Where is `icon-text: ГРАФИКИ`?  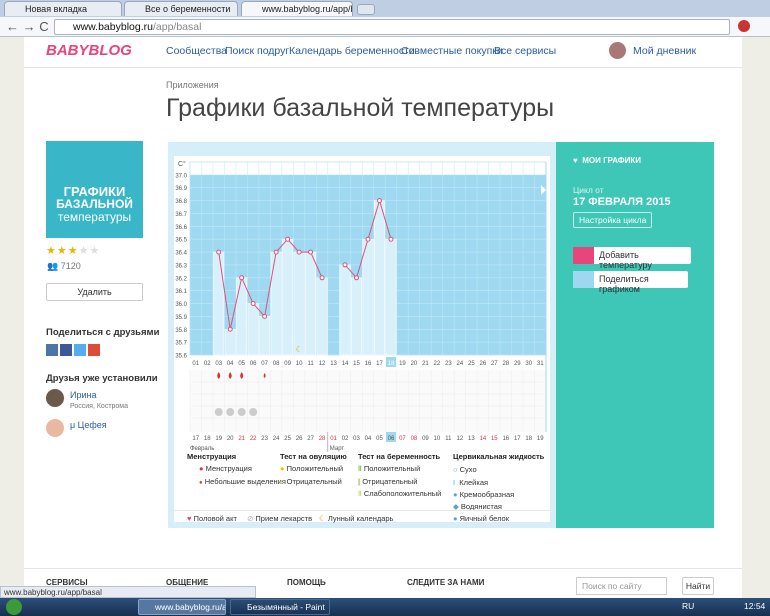 icon-text: ГРАФИКИ is located at coordinates (94, 191).